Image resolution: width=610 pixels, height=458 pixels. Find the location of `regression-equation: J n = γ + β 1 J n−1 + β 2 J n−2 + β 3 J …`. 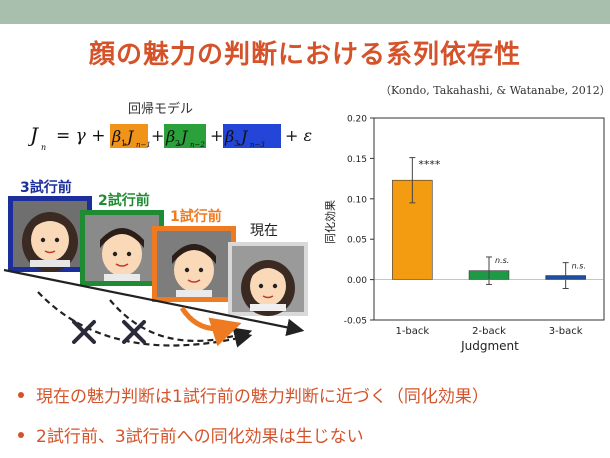

regression-equation: J n = γ + β 1 J n−1 + β 2 J n−2 + β 3 J … is located at coordinates (170, 137).